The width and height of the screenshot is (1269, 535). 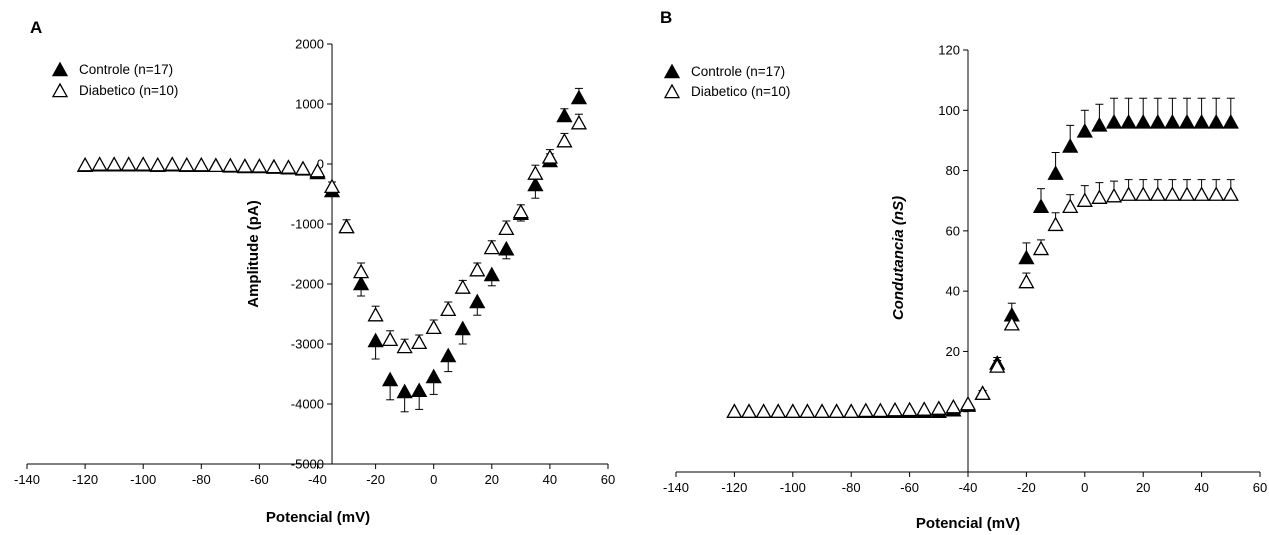 What do you see at coordinates (317, 479) in the screenshot?
I see `x-tick-label: -40` at bounding box center [317, 479].